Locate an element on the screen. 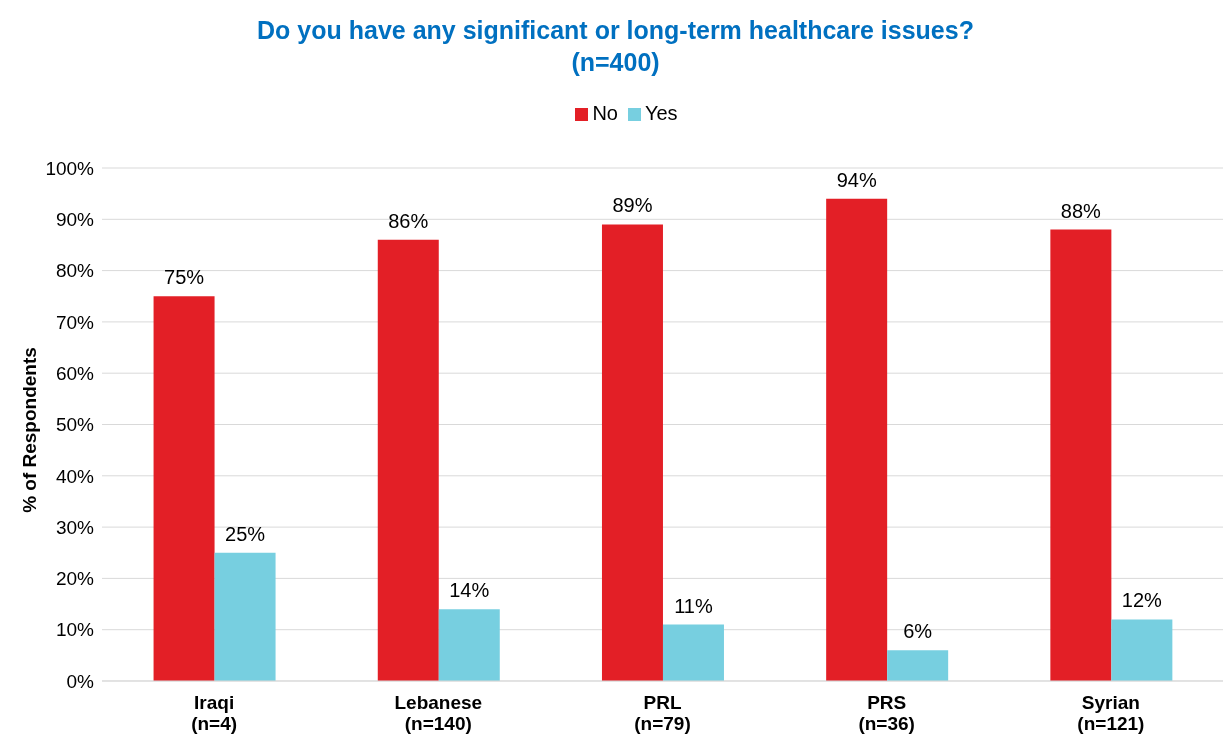 This screenshot has height=751, width=1231. y-tick-label: 20% is located at coordinates (75, 579).